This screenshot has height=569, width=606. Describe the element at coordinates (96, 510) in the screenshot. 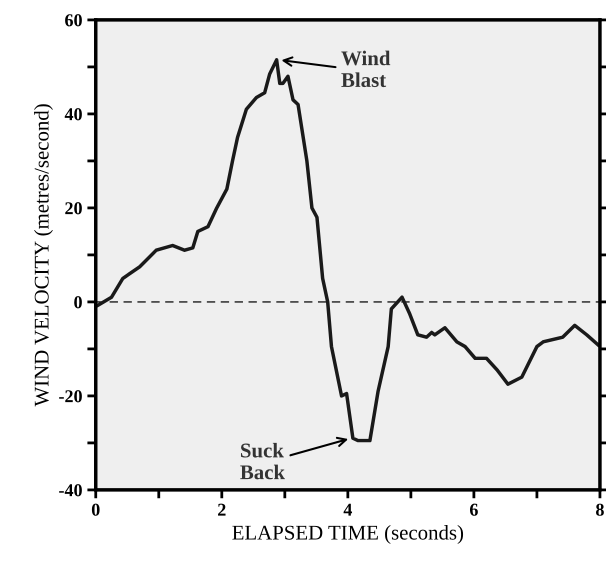

I see `x-tick-label: 0` at that location.